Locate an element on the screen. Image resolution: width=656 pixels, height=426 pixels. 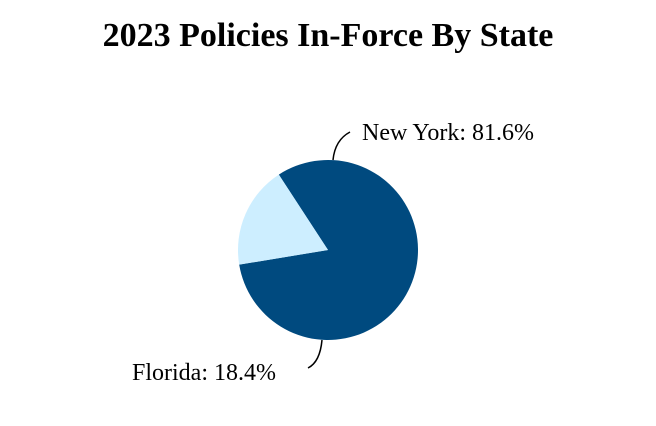
slice-label-florida: Florida: 18.4% is located at coordinates (204, 373).